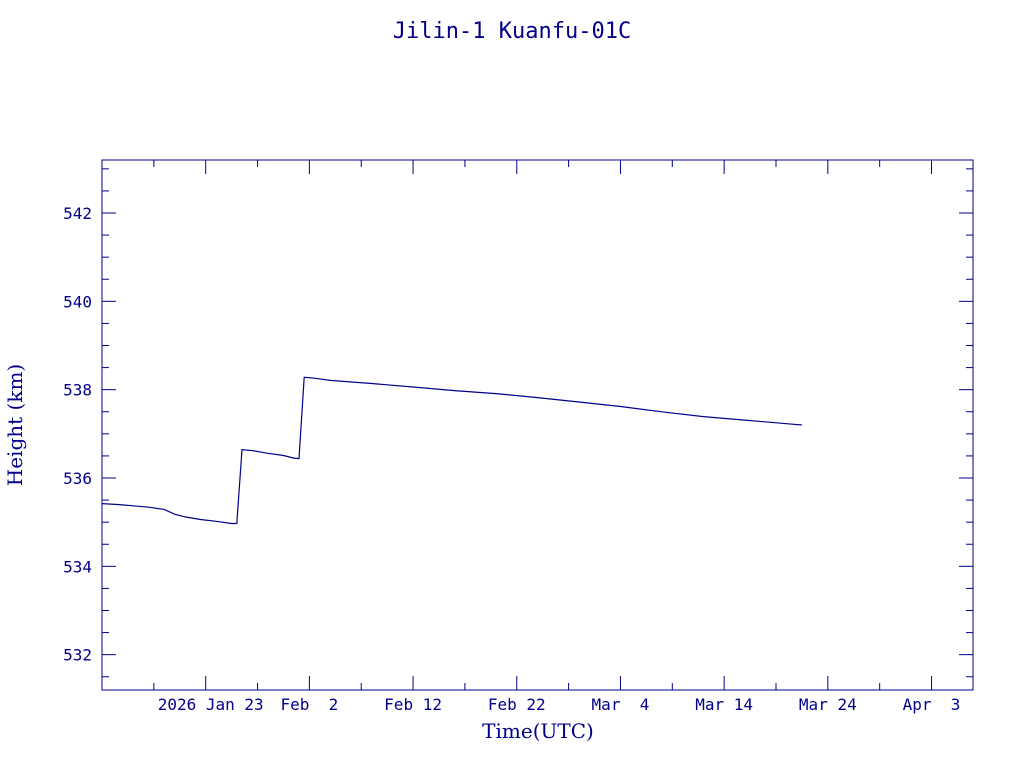 The image size is (1024, 768). Describe the element at coordinates (451, 450) in the screenshot. I see `height-series-line` at that location.